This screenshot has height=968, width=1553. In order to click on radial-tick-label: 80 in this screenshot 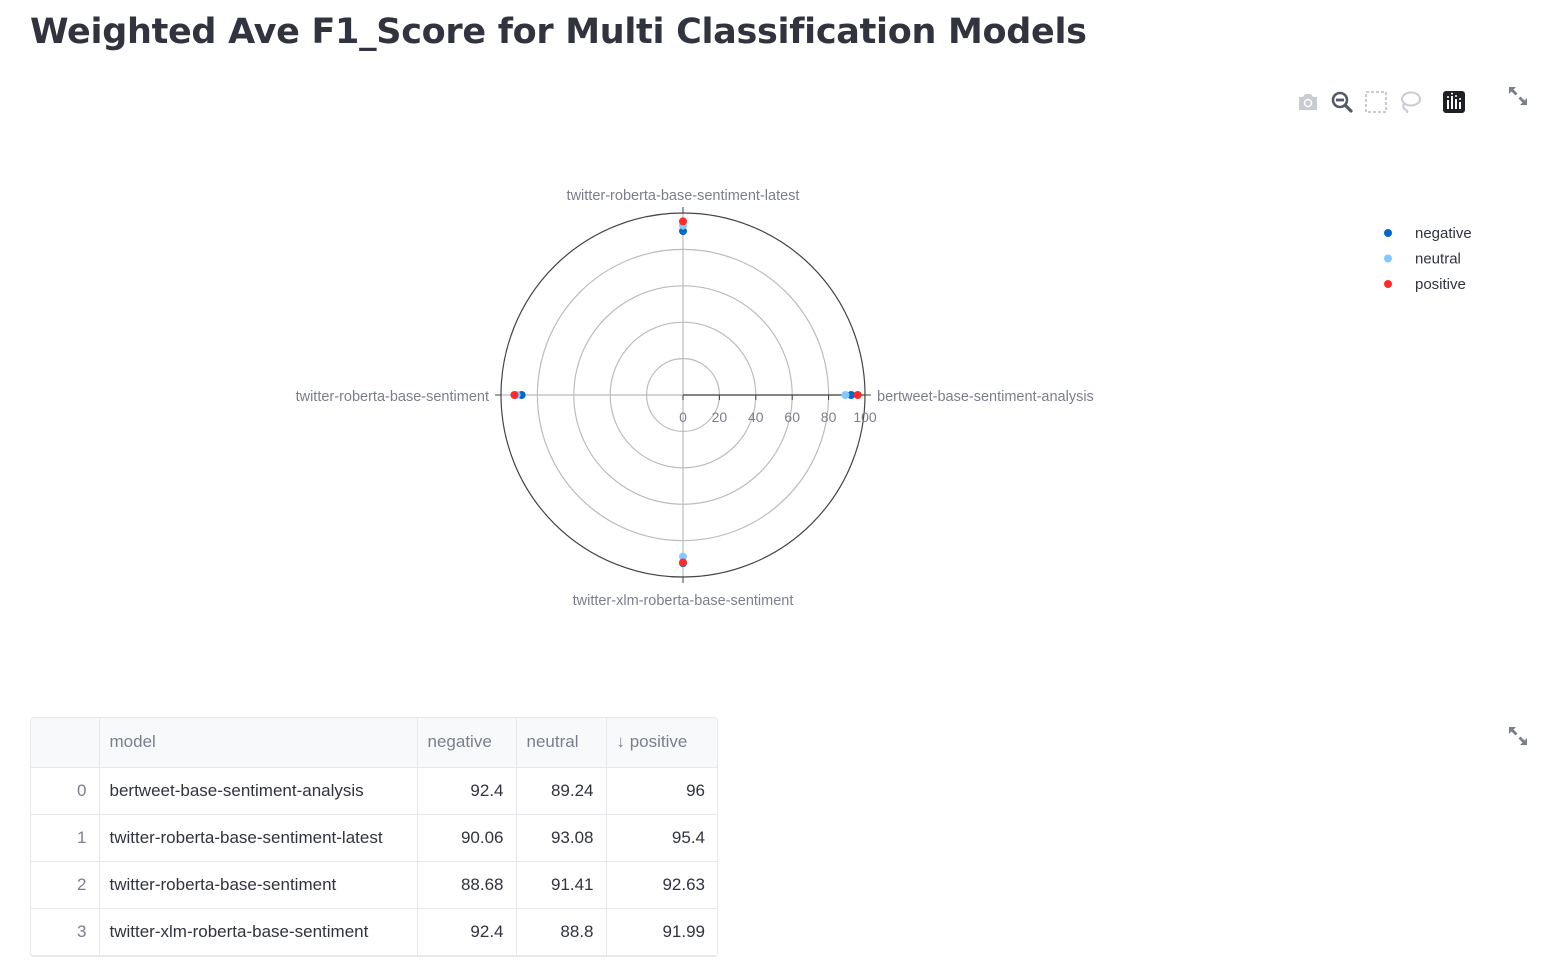, I will do `click(829, 417)`.